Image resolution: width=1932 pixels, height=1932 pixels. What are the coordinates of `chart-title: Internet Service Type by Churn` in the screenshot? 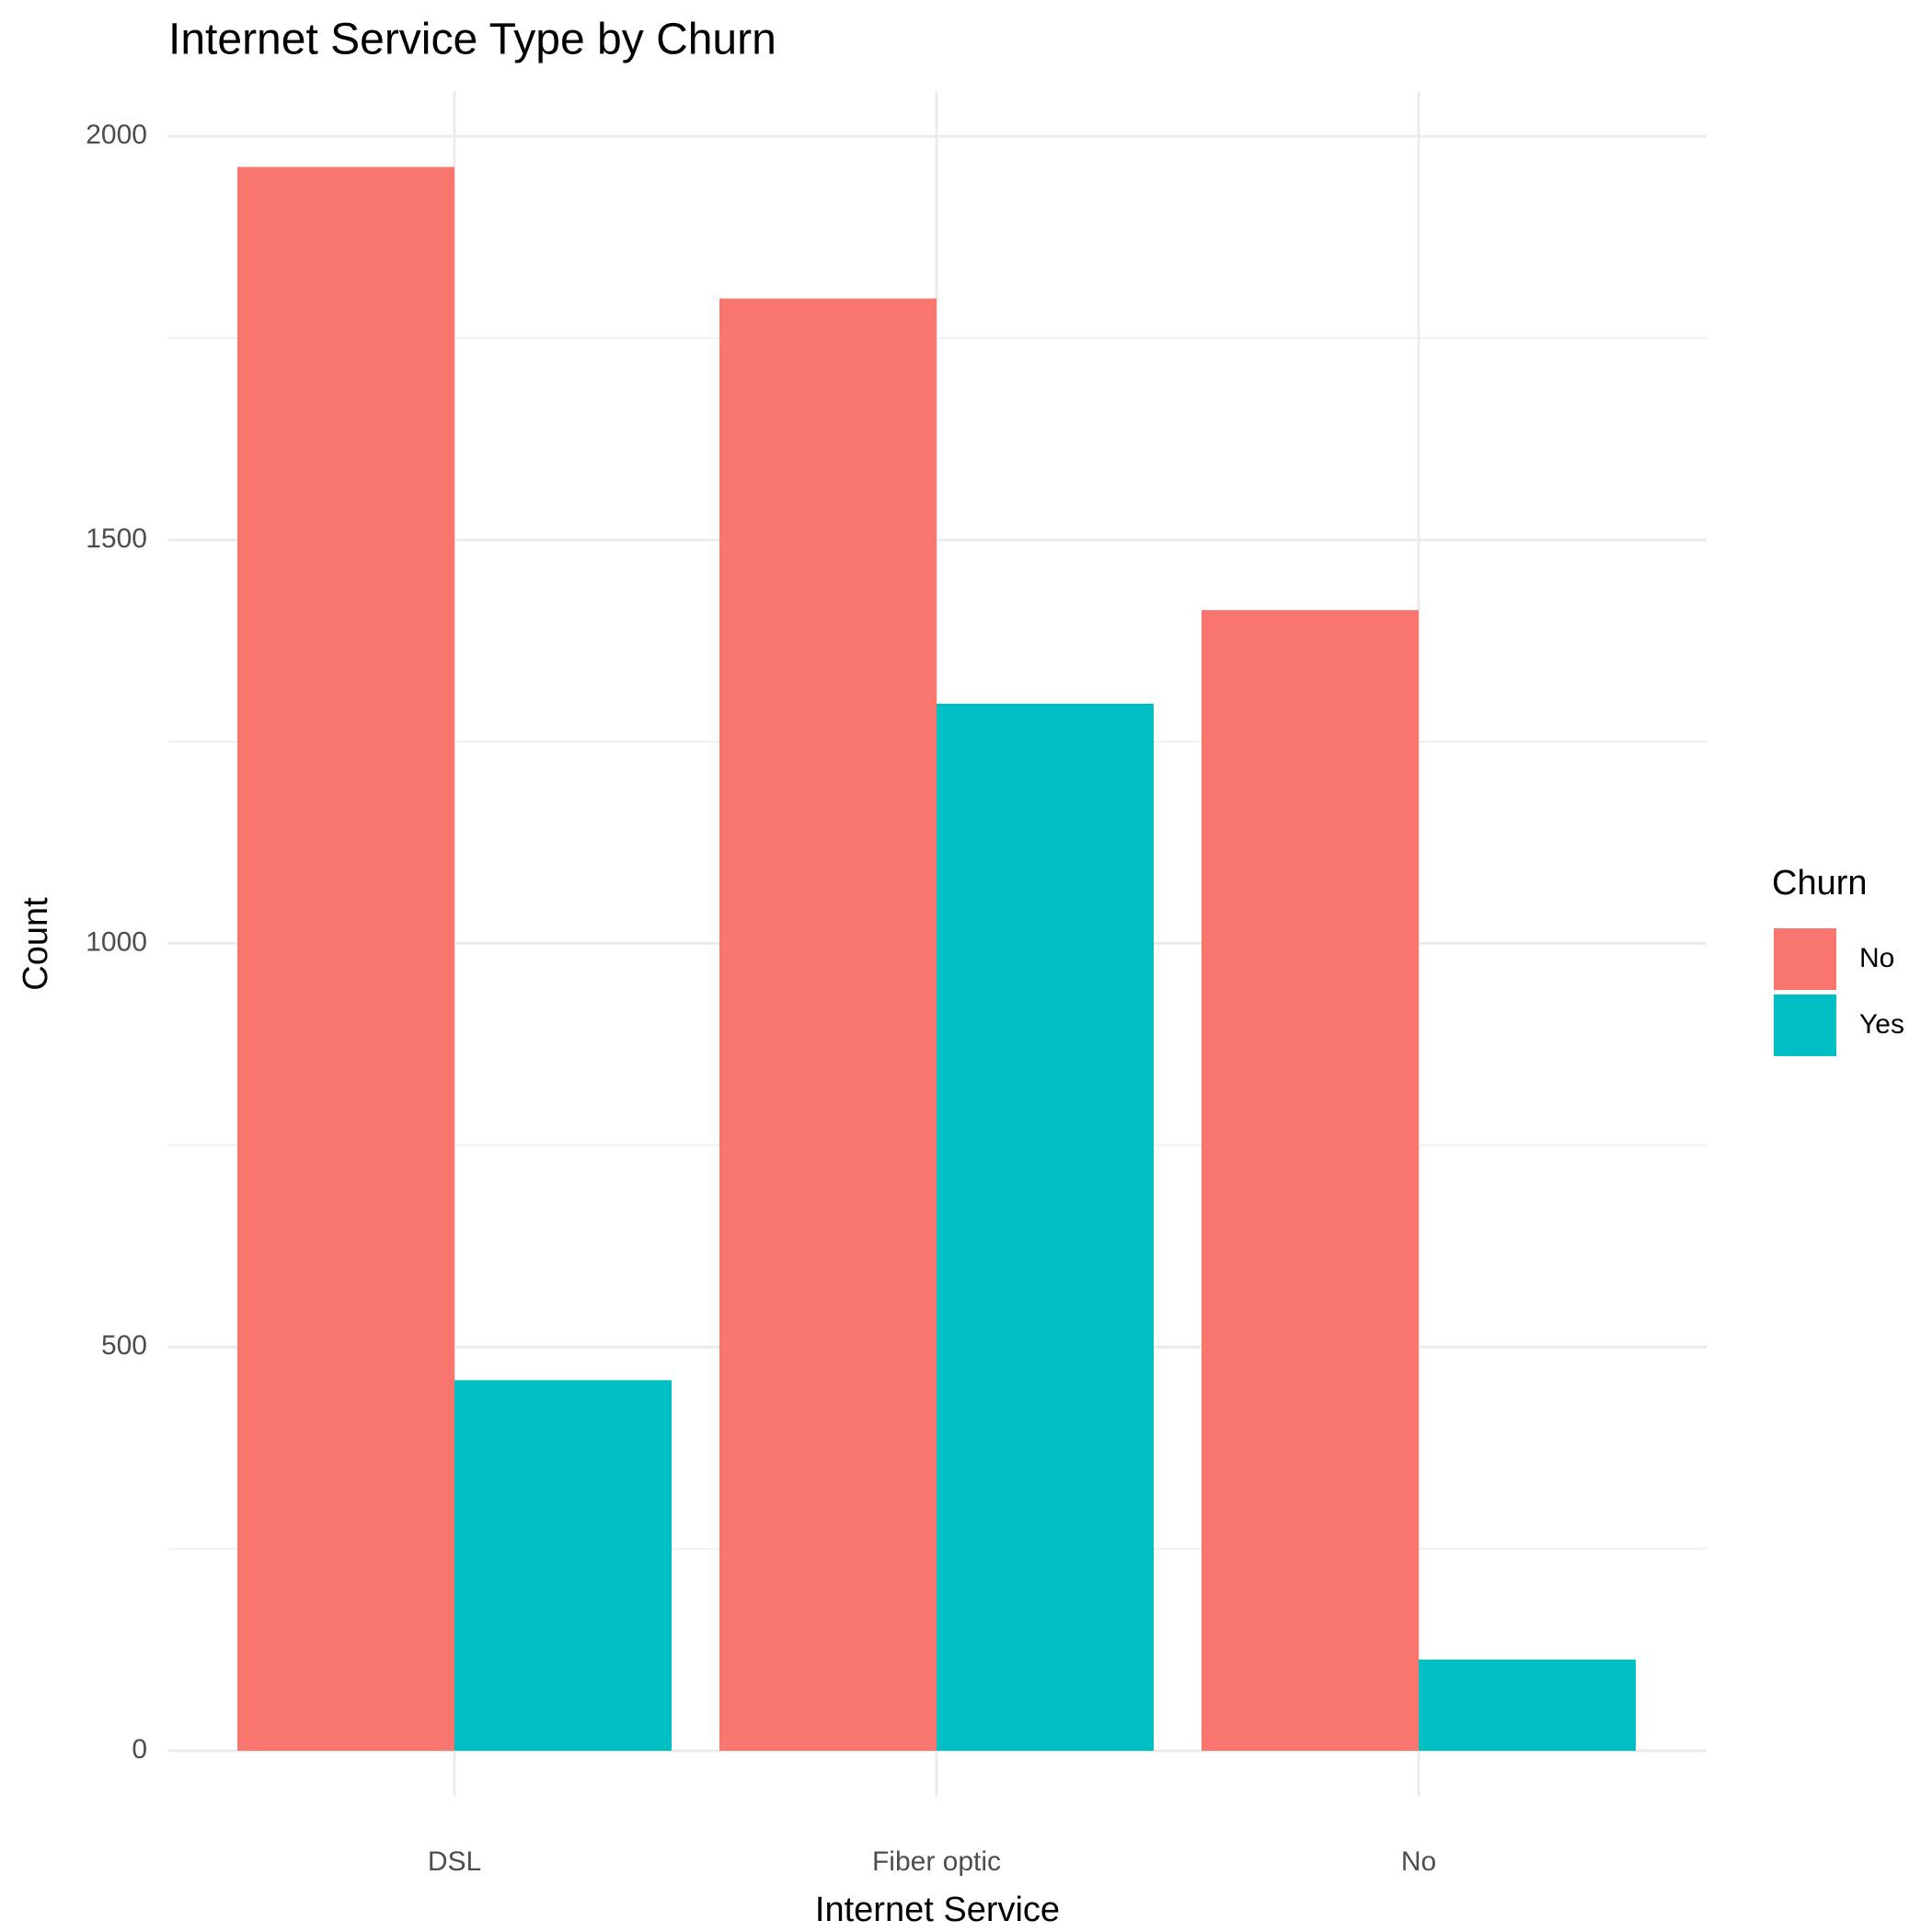 It's located at (472, 40).